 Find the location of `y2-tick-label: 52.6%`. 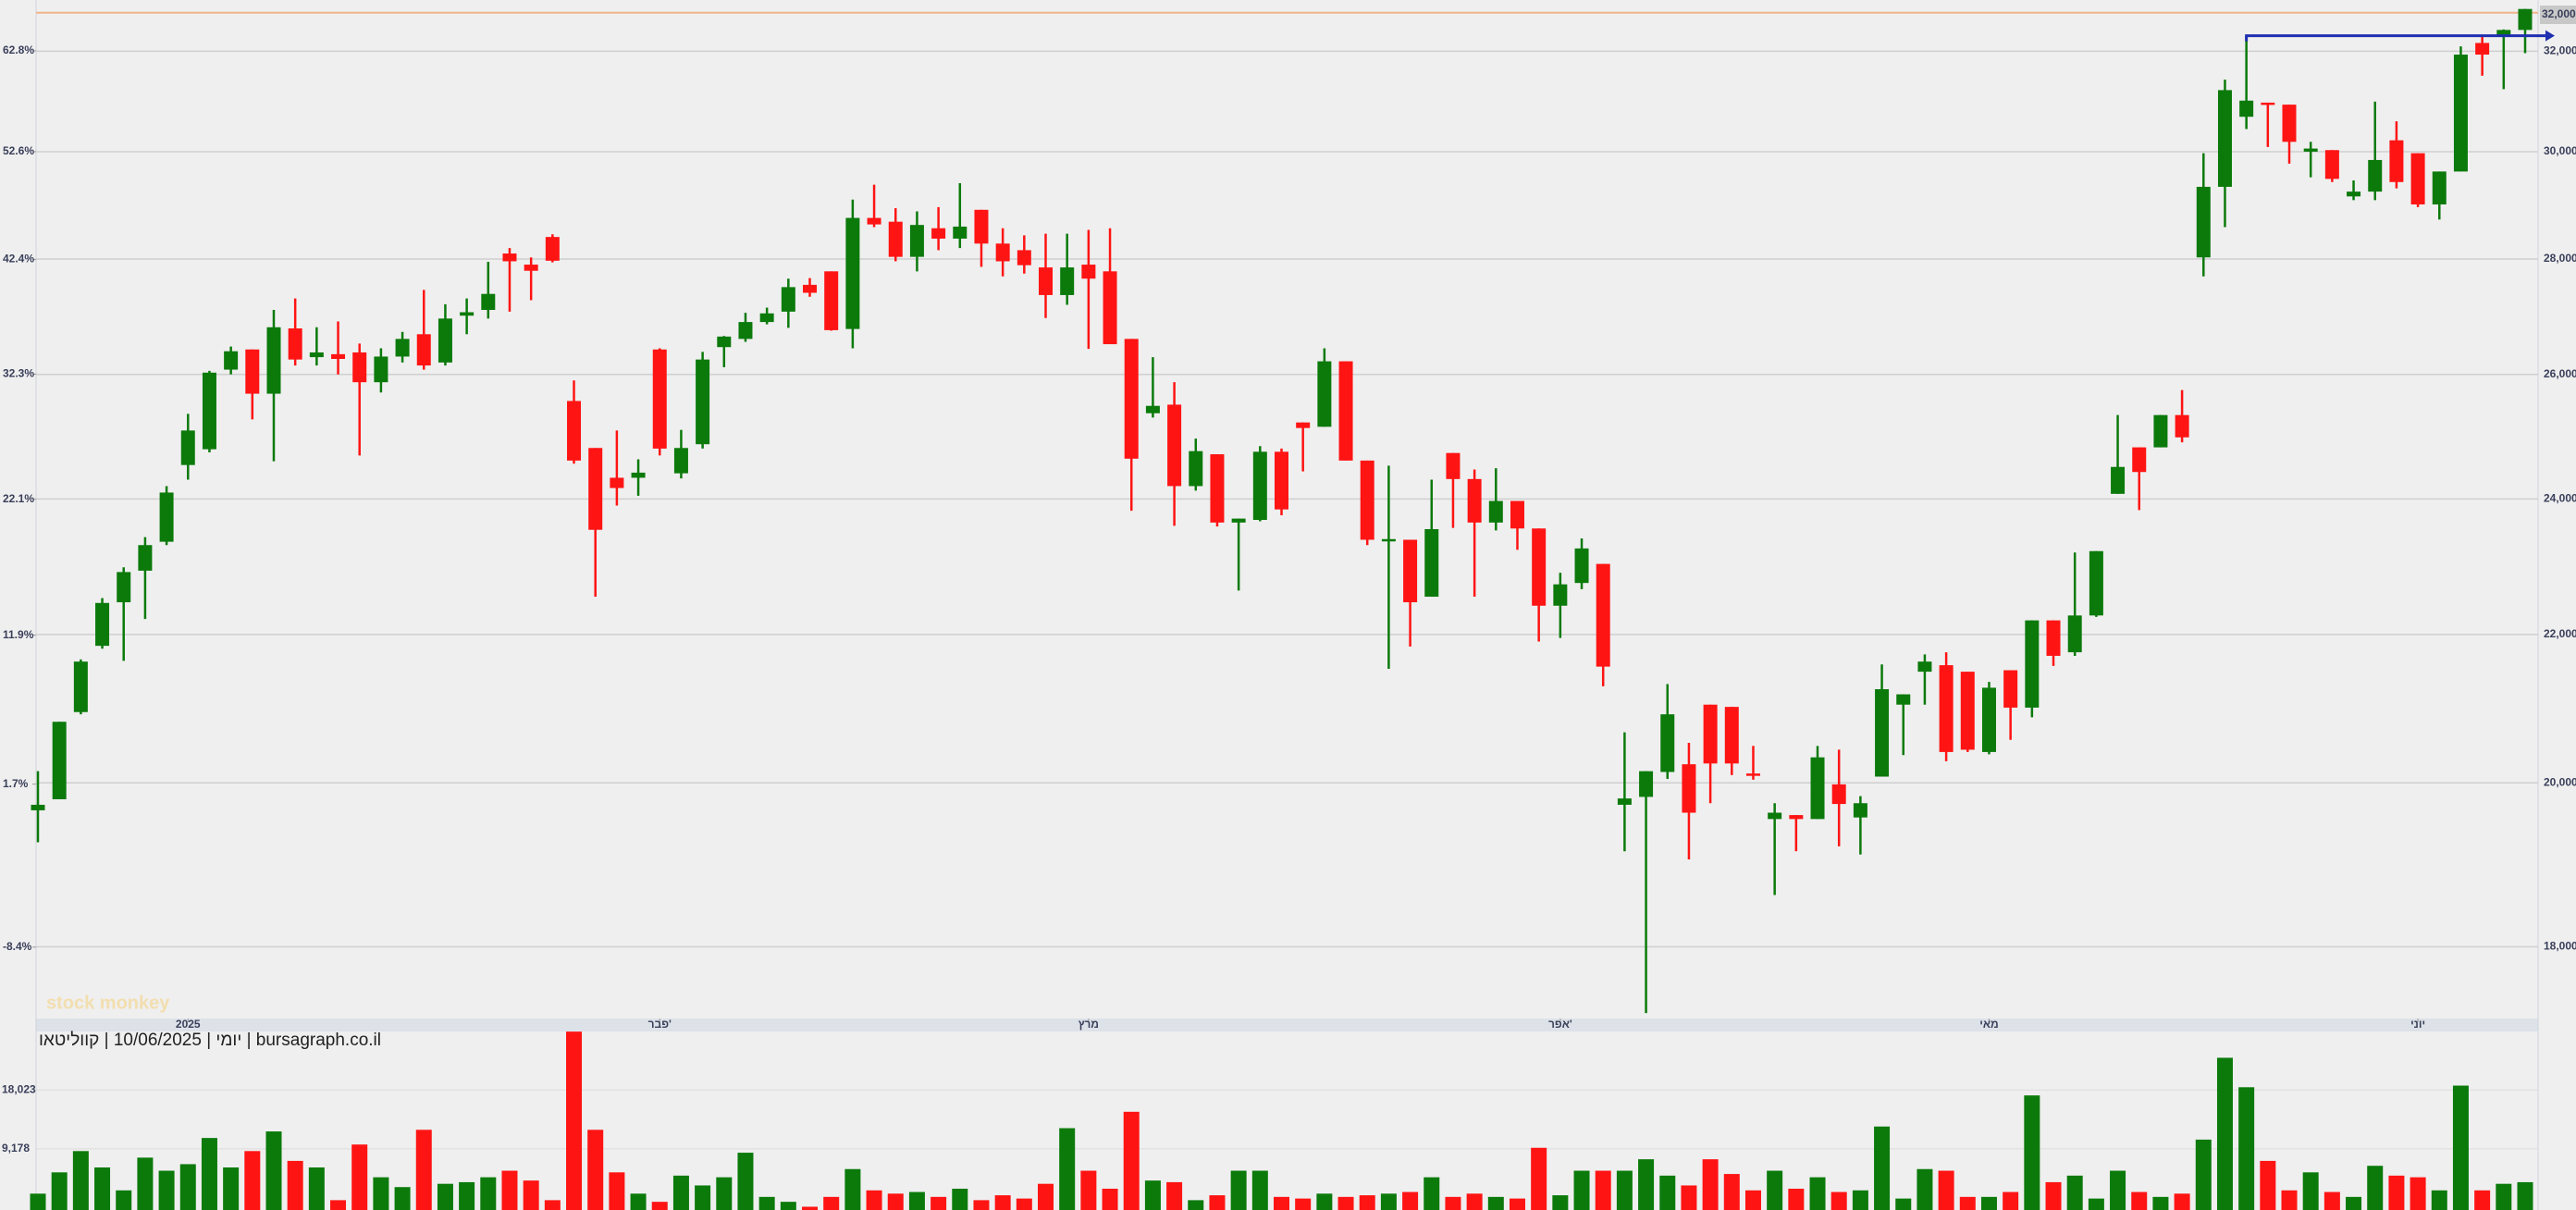

y2-tick-label: 52.6% is located at coordinates (18, 150).